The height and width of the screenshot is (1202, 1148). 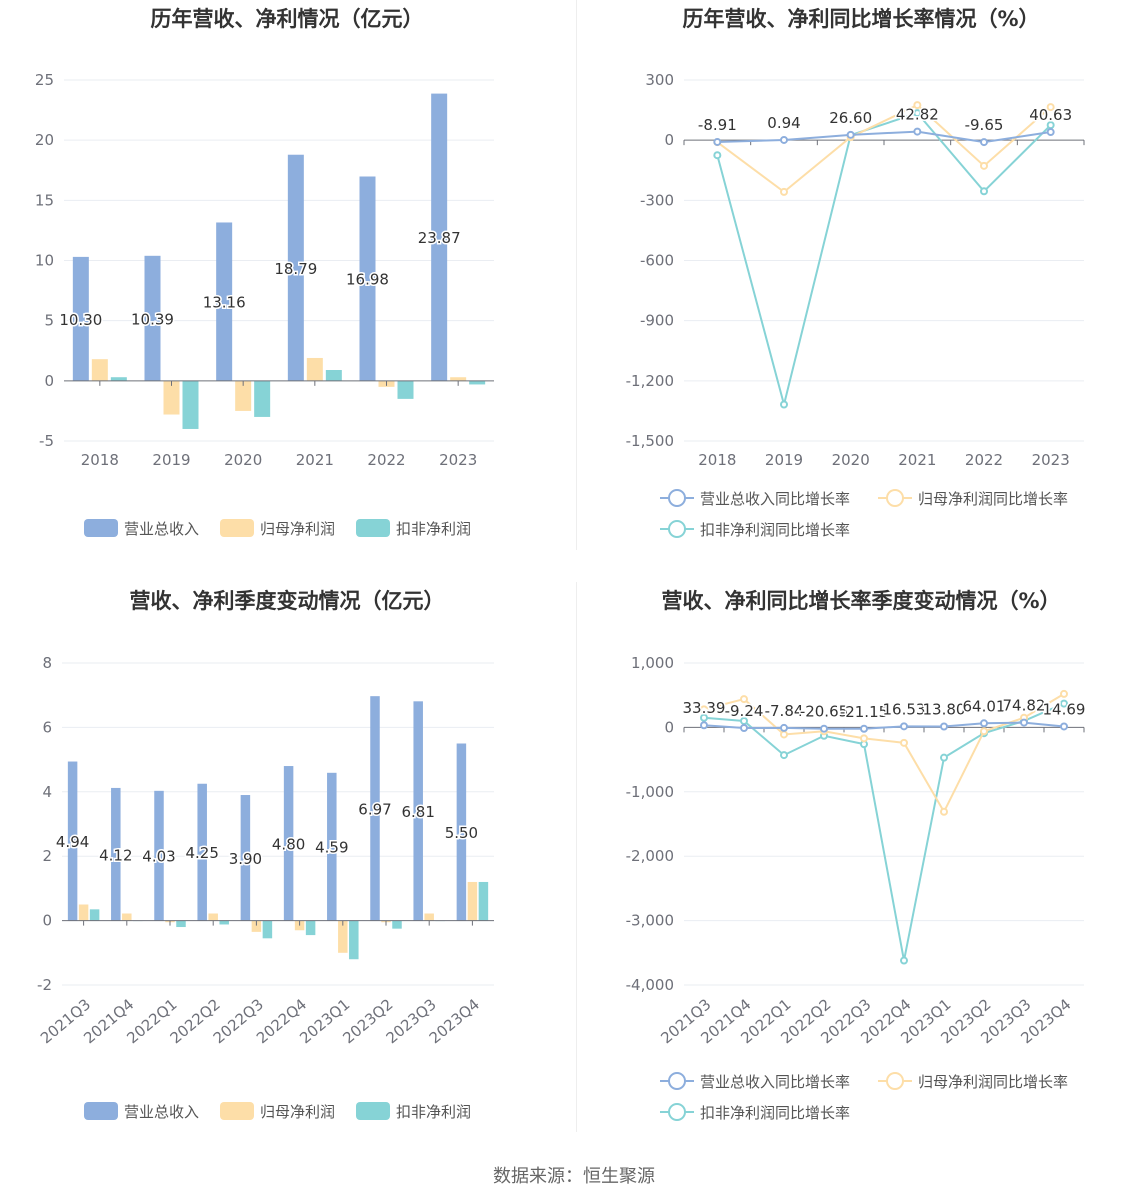 I want to click on x-tick-label: 2018, so click(x=717, y=460).